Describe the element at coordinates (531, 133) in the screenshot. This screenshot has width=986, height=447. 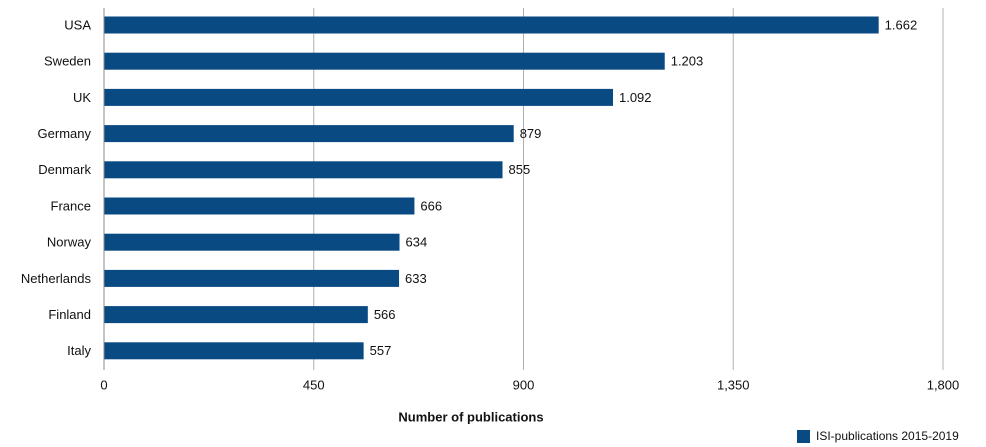
I see `value-label: 879` at that location.